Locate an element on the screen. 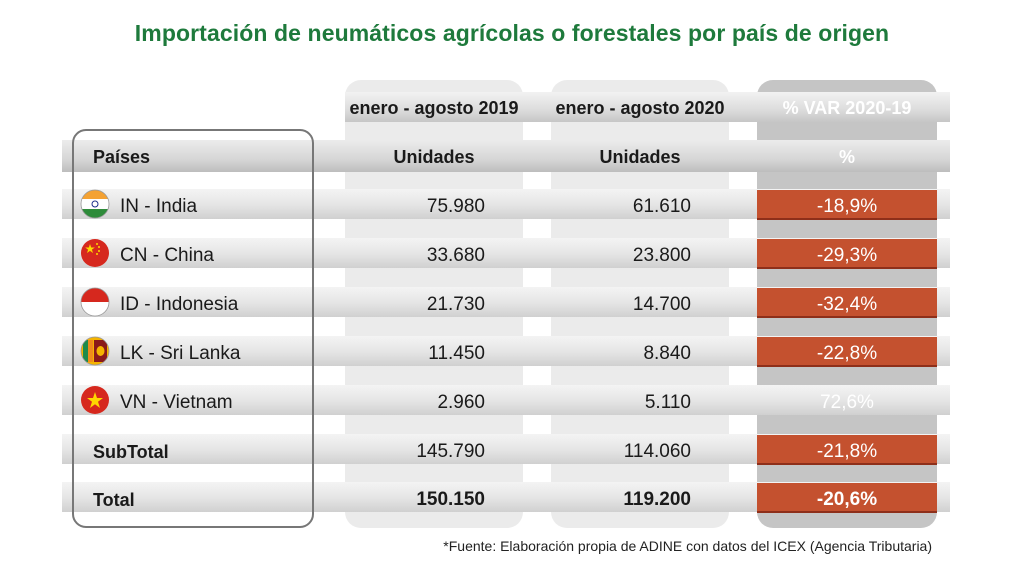 This screenshot has width=1024, height=583. period-2020-header: enero - agosto 2020 is located at coordinates (640, 108).